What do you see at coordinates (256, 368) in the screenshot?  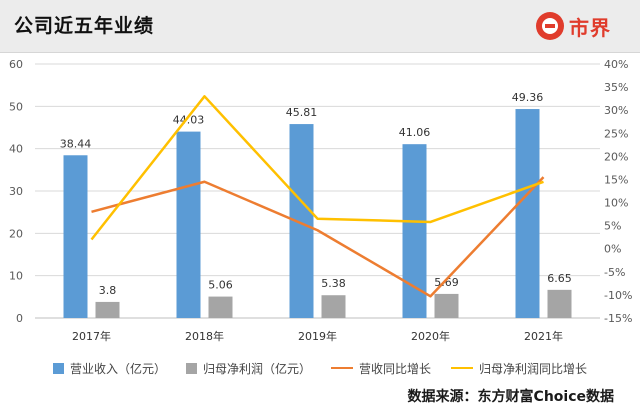 I see `legend-label: 归母净利润（亿元）` at bounding box center [256, 368].